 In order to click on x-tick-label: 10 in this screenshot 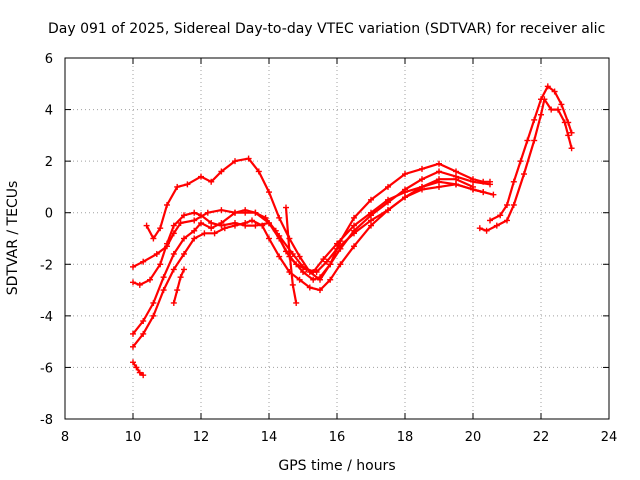, I will do `click(133, 437)`.